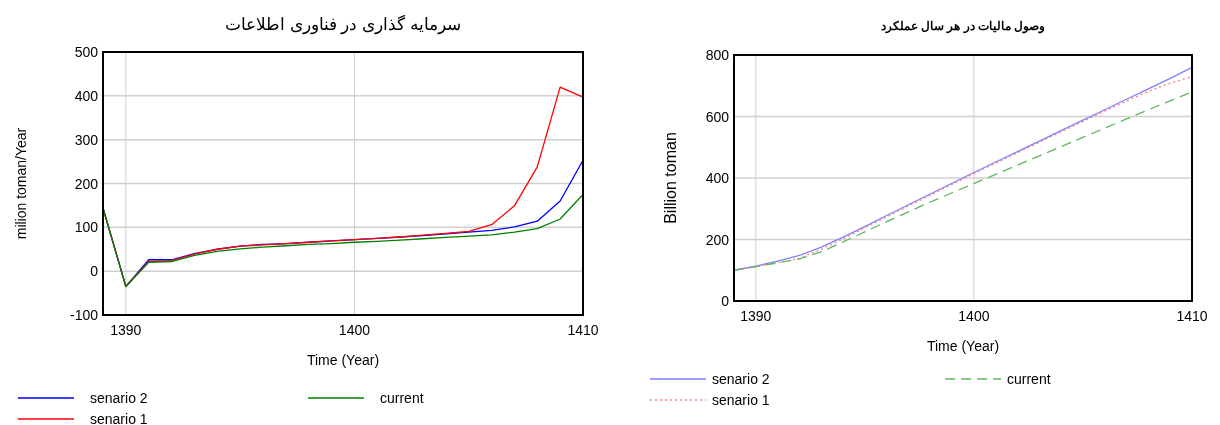 This screenshot has height=425, width=1220. I want to click on y-axis-title: Billion toman, so click(670, 178).